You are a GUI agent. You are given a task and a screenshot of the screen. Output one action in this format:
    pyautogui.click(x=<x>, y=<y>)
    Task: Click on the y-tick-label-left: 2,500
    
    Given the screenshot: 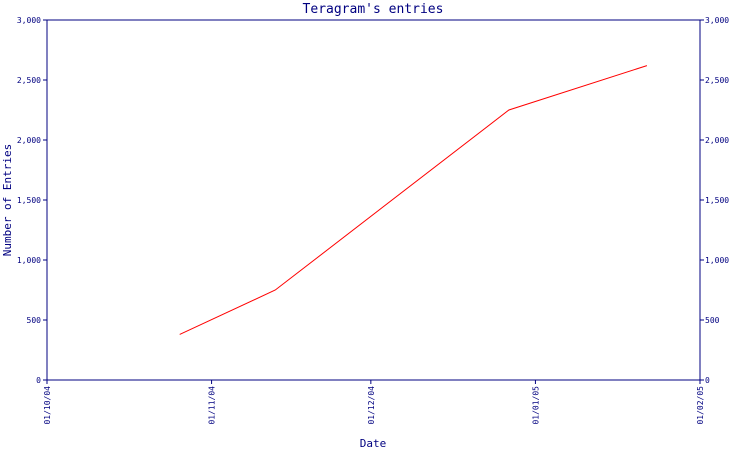 What is the action you would take?
    pyautogui.click(x=29, y=80)
    